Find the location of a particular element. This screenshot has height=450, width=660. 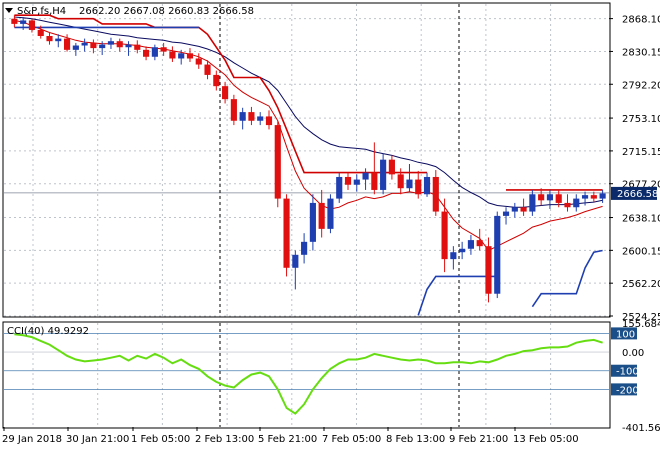

price-tick-label: 2753.10 is located at coordinates (641, 119).